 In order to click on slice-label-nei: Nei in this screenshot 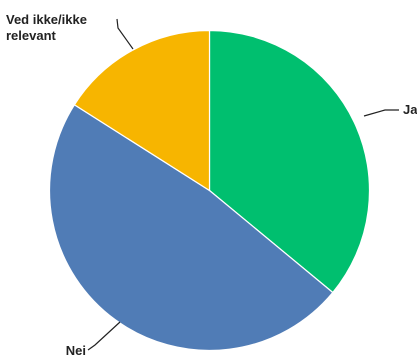, I will do `click(76, 349)`.